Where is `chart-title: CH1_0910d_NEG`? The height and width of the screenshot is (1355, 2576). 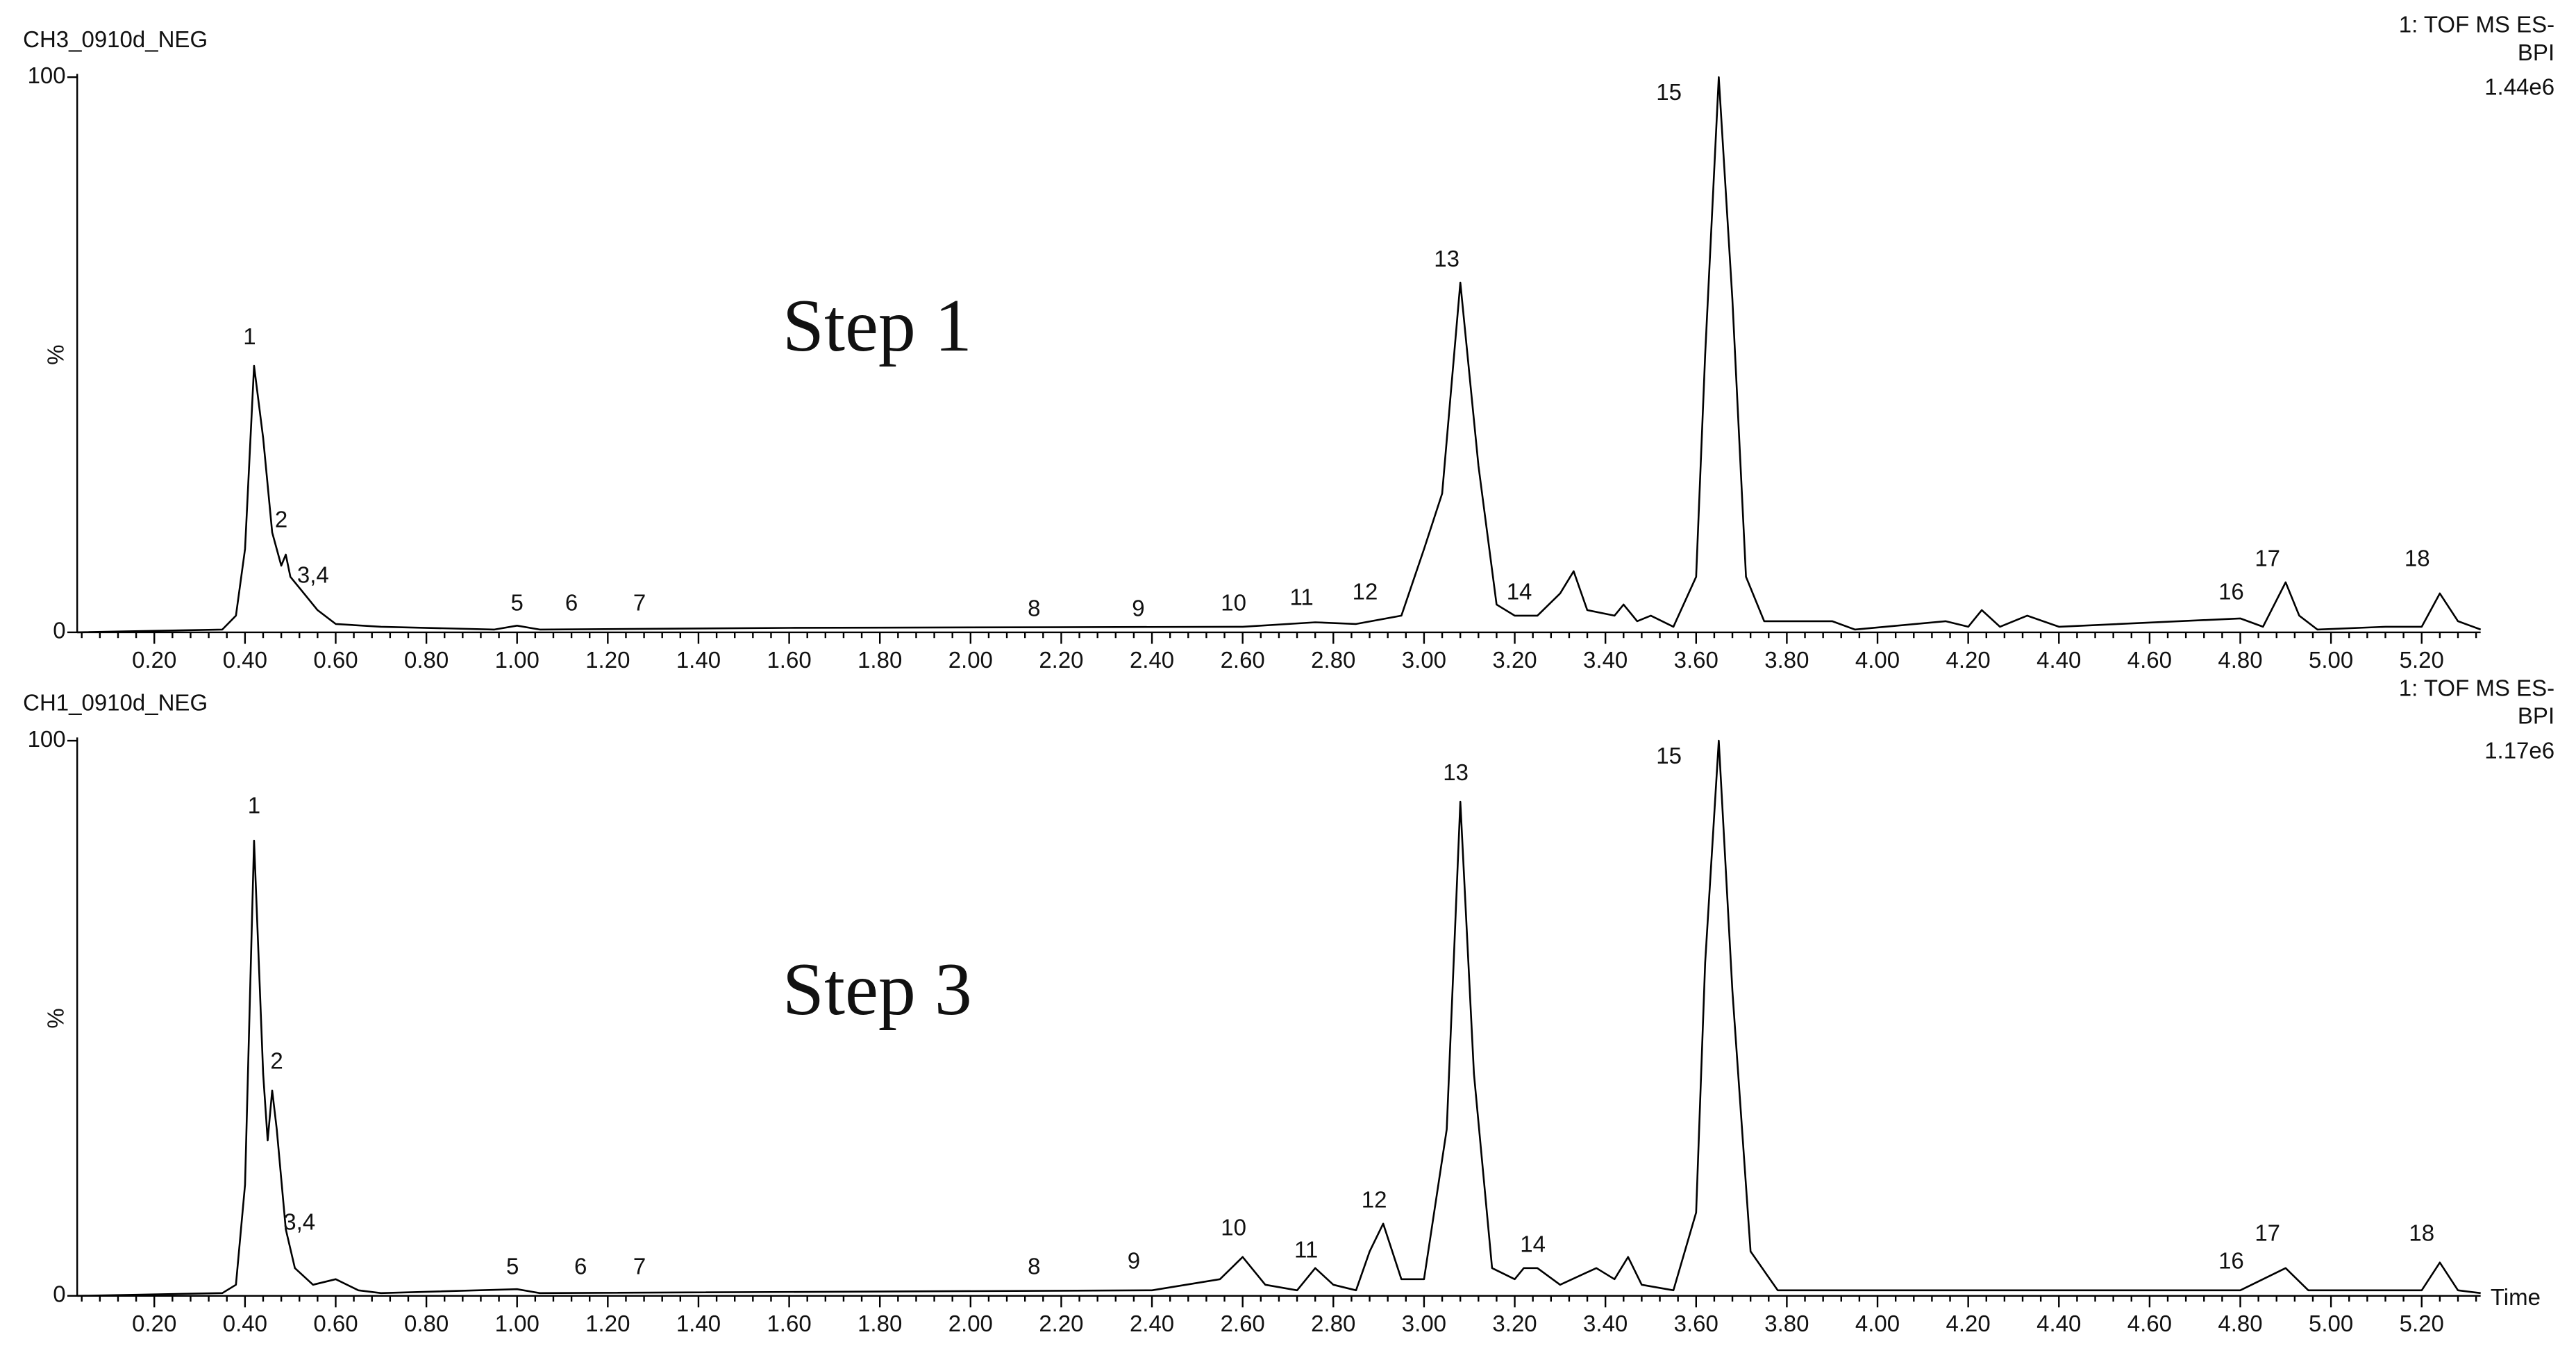
chart-title: CH1_0910d_NEG is located at coordinates (115, 703).